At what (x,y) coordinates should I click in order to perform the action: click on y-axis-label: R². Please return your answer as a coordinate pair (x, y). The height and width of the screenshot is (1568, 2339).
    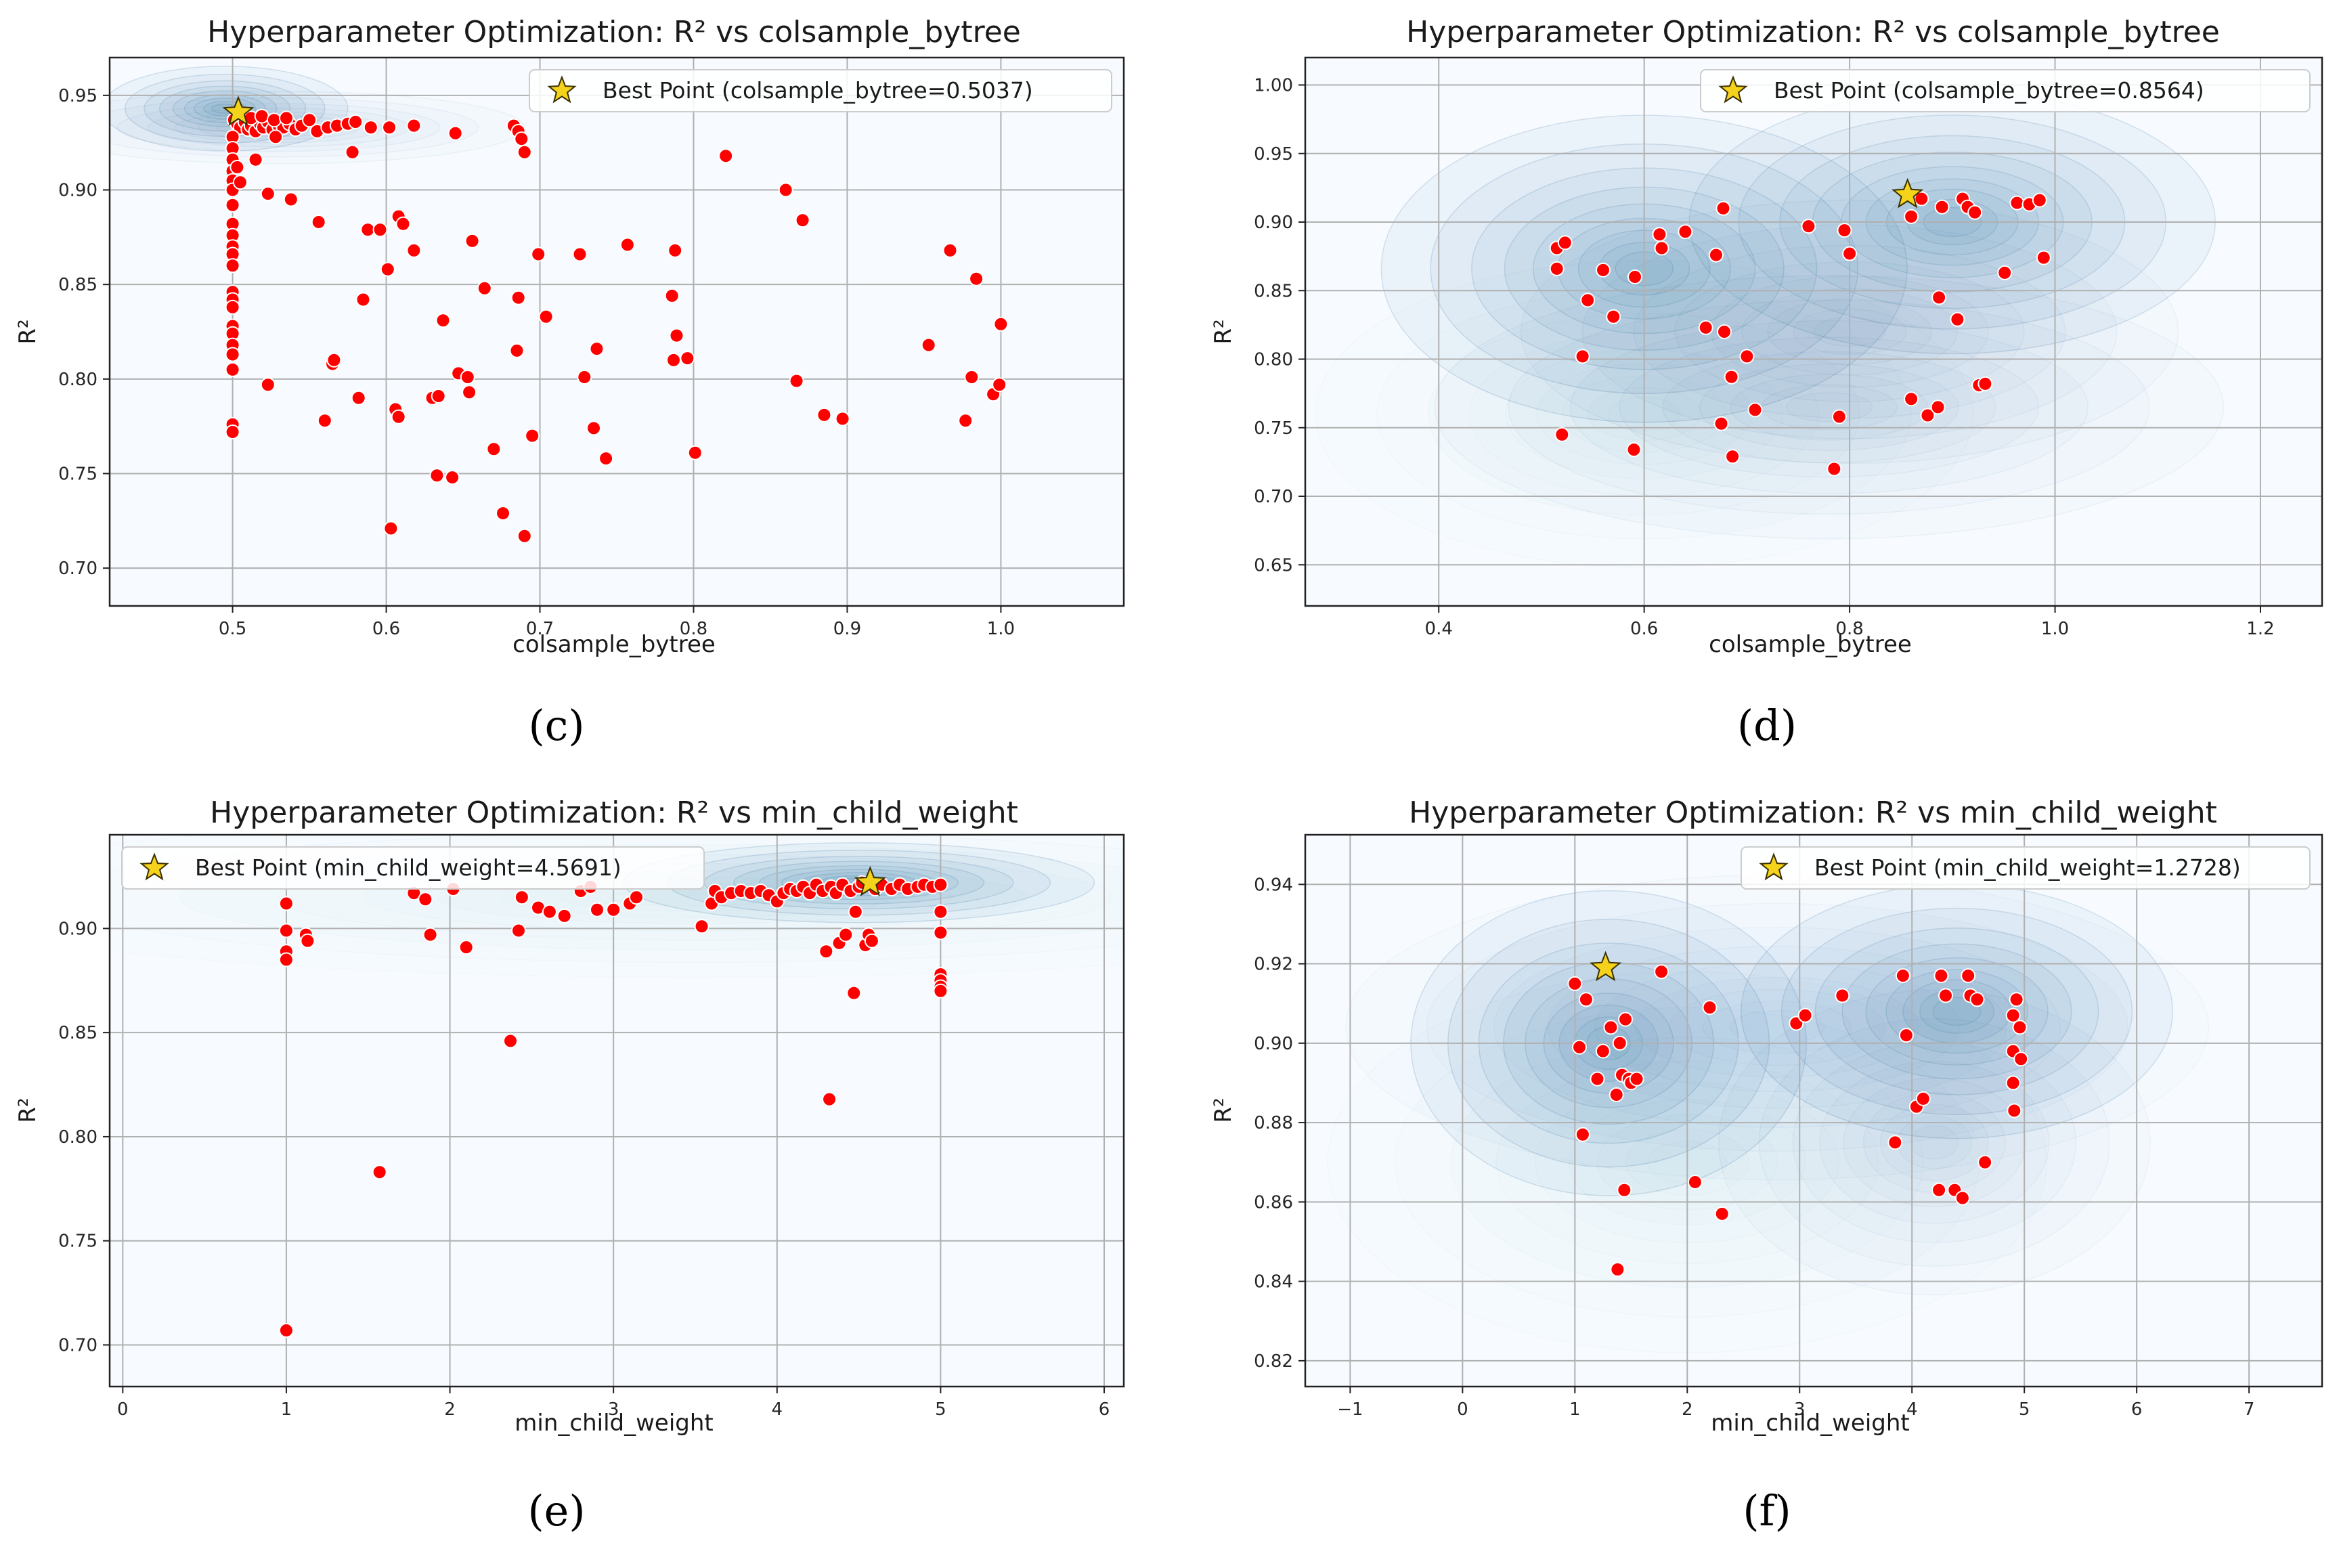
    Looking at the image, I should click on (1223, 331).